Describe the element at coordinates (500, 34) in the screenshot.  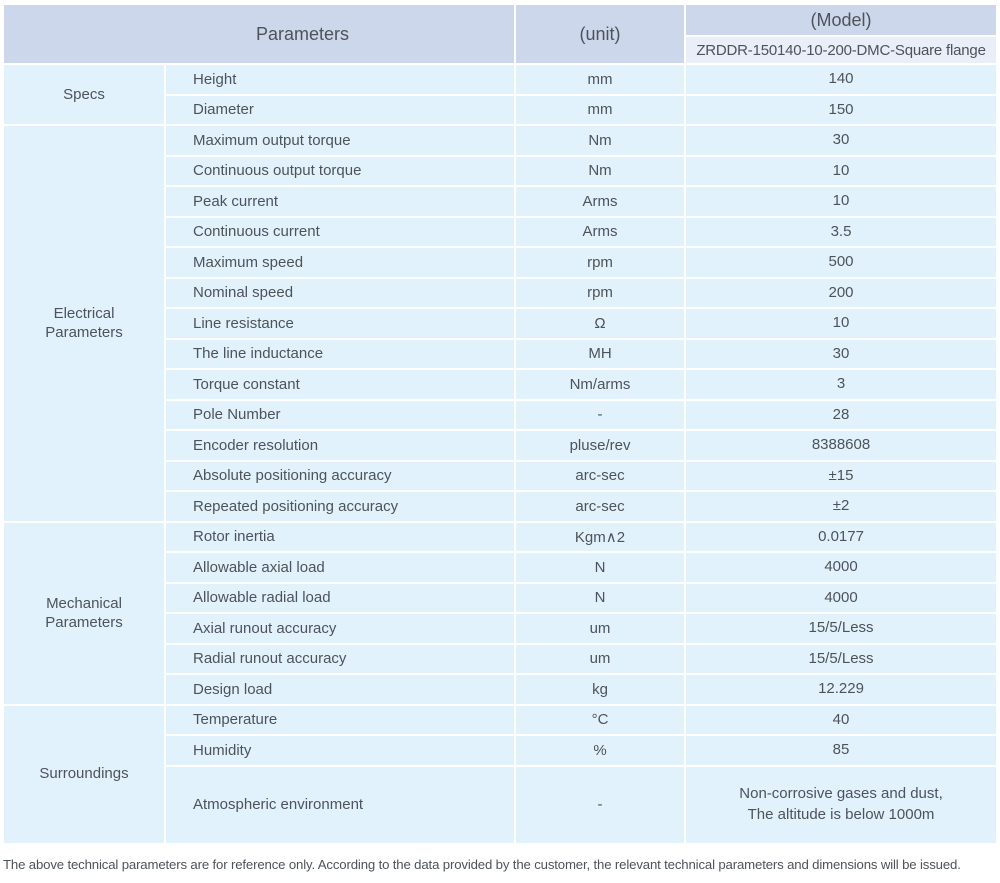
I see `header-row-main: Parameters (unit) (Model)` at that location.